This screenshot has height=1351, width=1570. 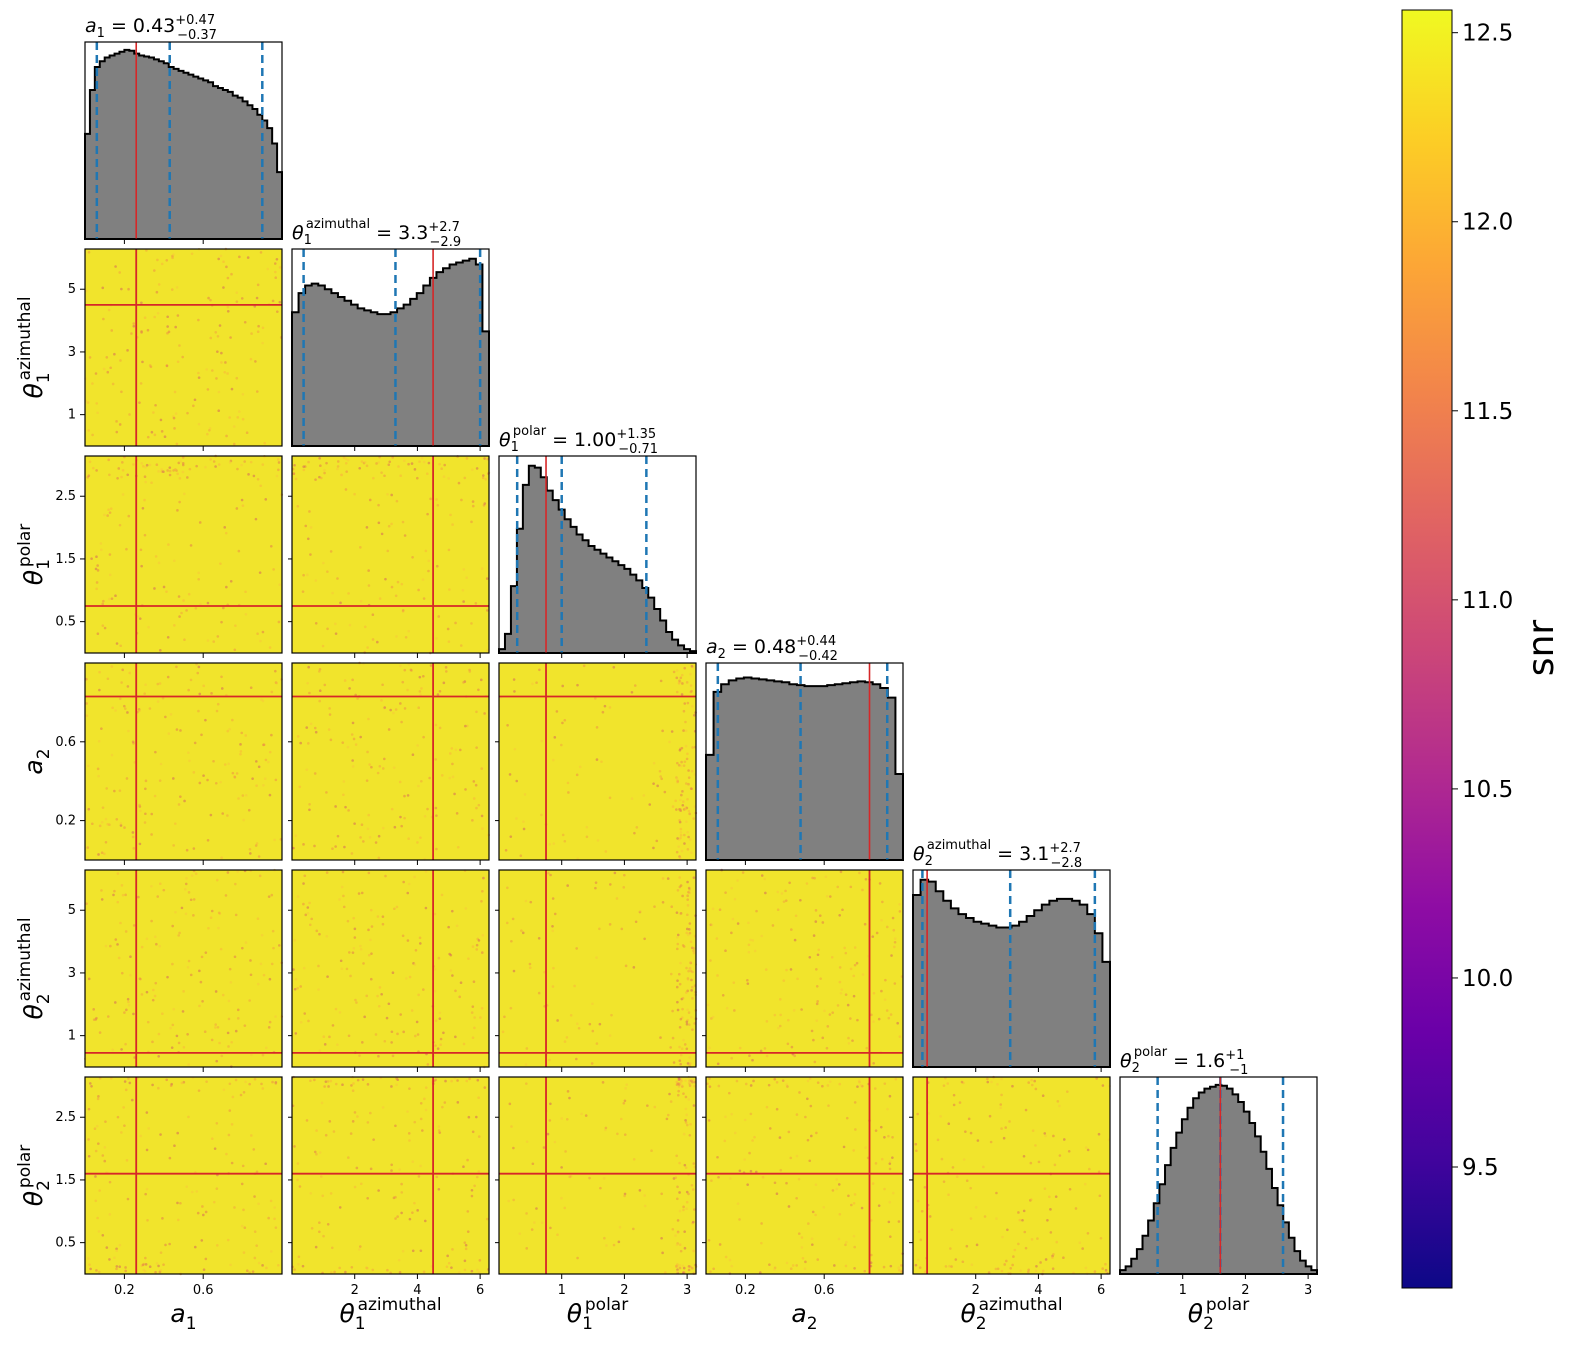 What do you see at coordinates (151, 28) in the screenshot?
I see `hist-title-a1: a1 = 0.43+0.47 −0.37` at bounding box center [151, 28].